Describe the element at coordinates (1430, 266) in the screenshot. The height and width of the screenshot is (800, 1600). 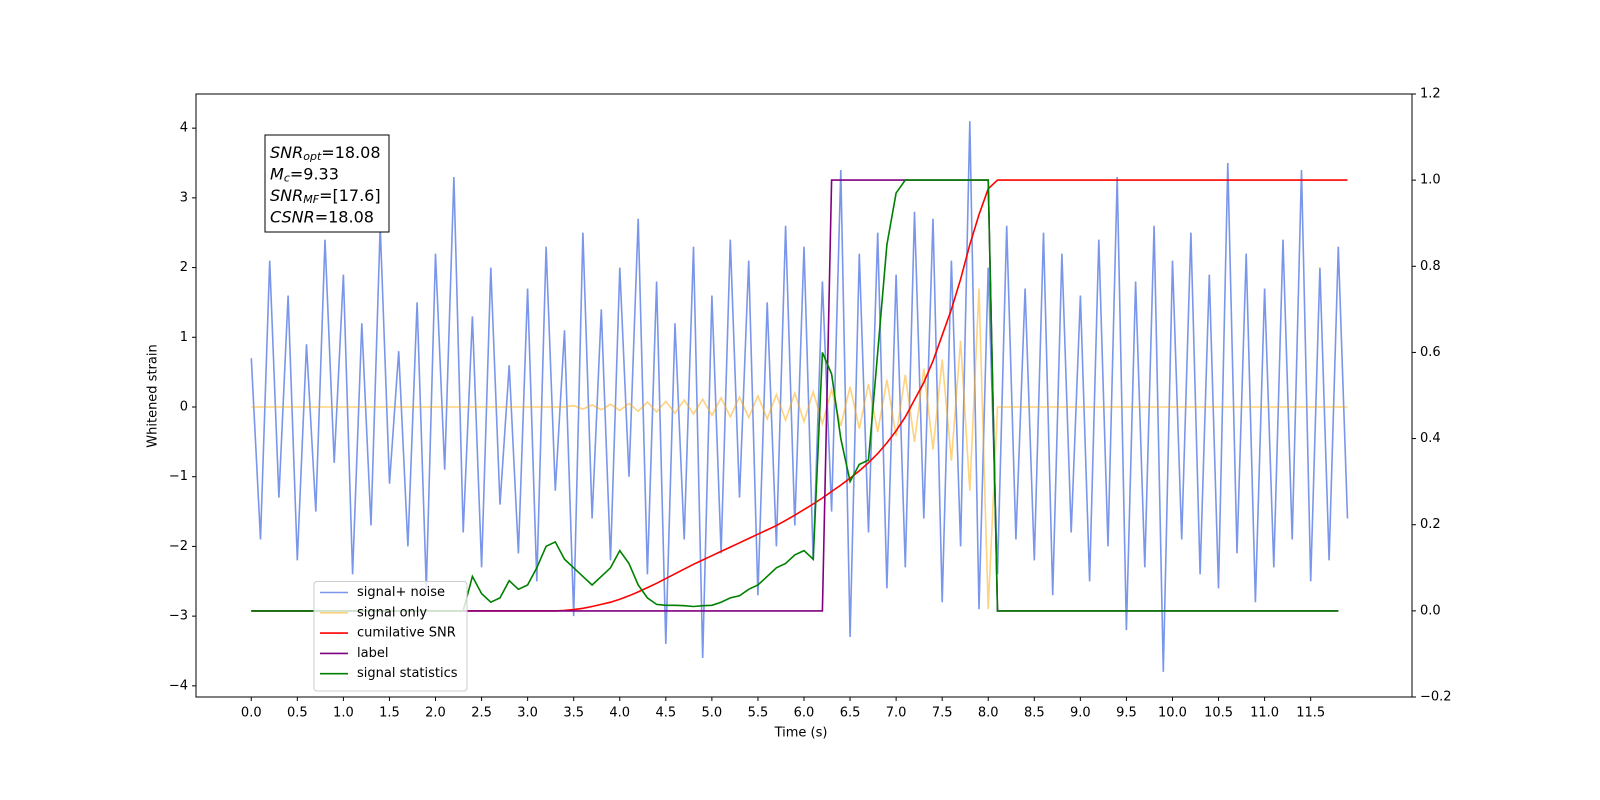
I see `y2-tick-label: 0.8` at that location.